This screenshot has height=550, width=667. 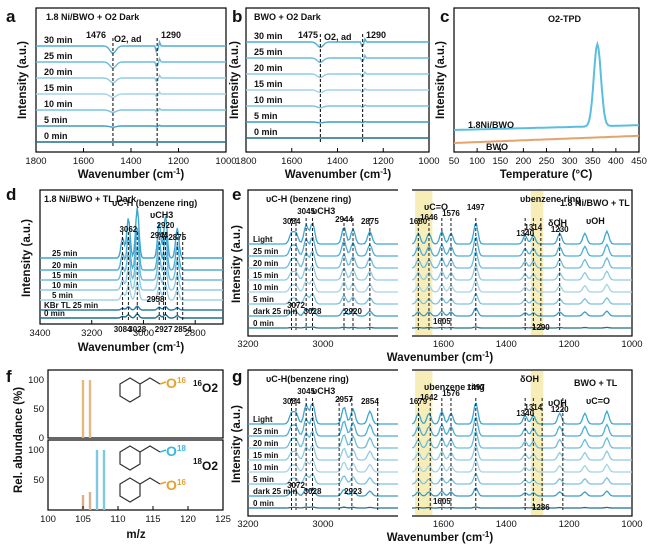 I want to click on curves-g-line-5min, so click(x=440, y=478).